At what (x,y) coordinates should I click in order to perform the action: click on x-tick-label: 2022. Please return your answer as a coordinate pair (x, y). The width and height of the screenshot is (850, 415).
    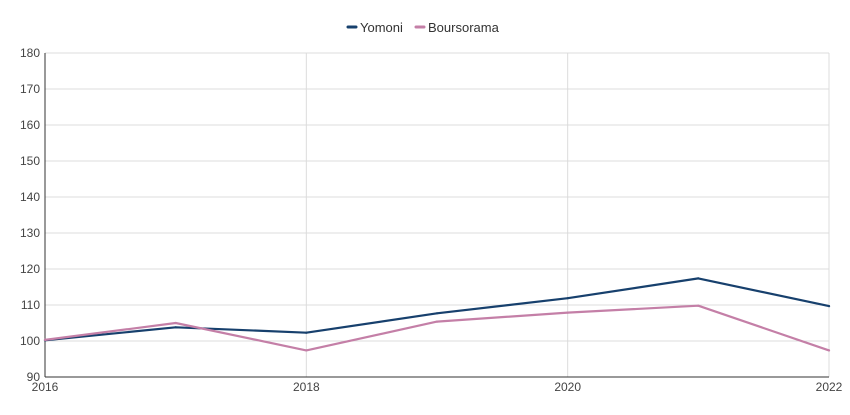
    Looking at the image, I should click on (829, 387).